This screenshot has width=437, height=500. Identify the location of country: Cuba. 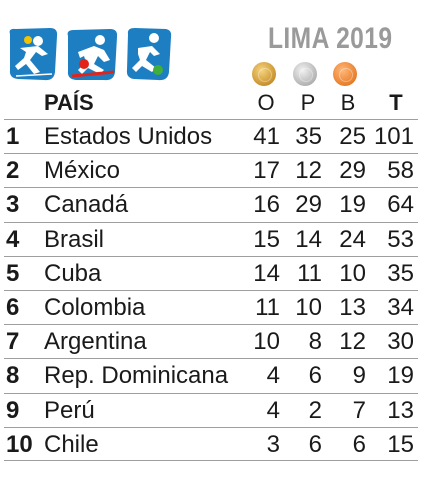
(73, 273).